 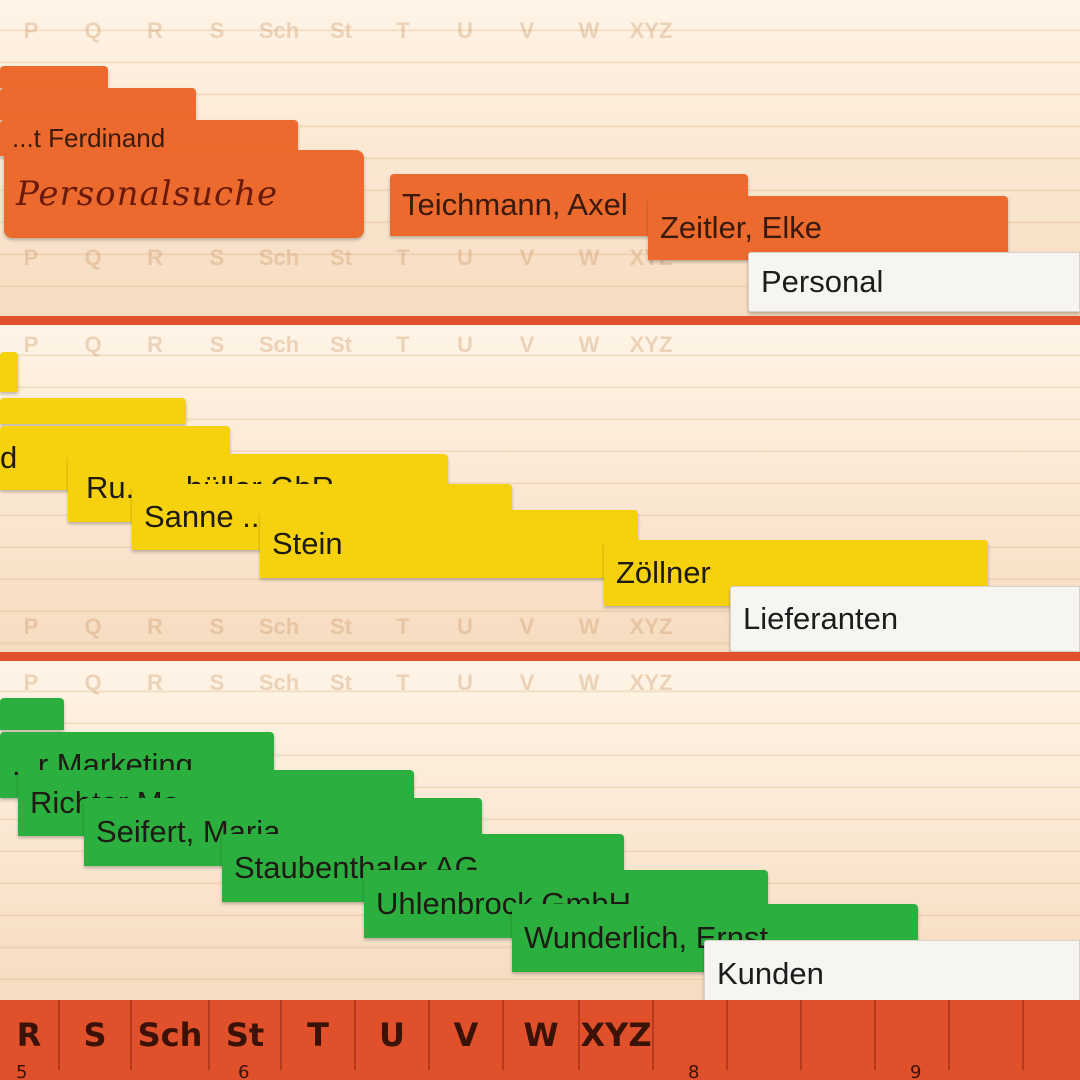 What do you see at coordinates (542, 1035) in the screenshot?
I see `index-letter: W` at bounding box center [542, 1035].